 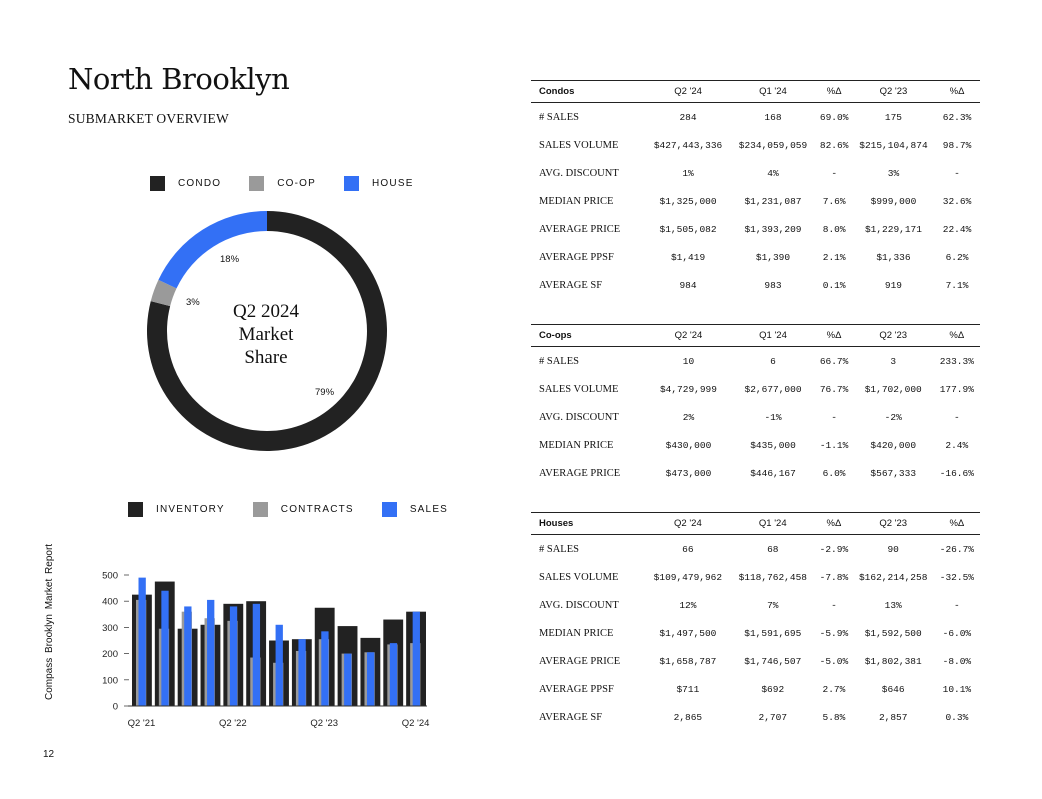 I want to click on legend-label-inventory: INVENTORY, so click(x=190, y=509).